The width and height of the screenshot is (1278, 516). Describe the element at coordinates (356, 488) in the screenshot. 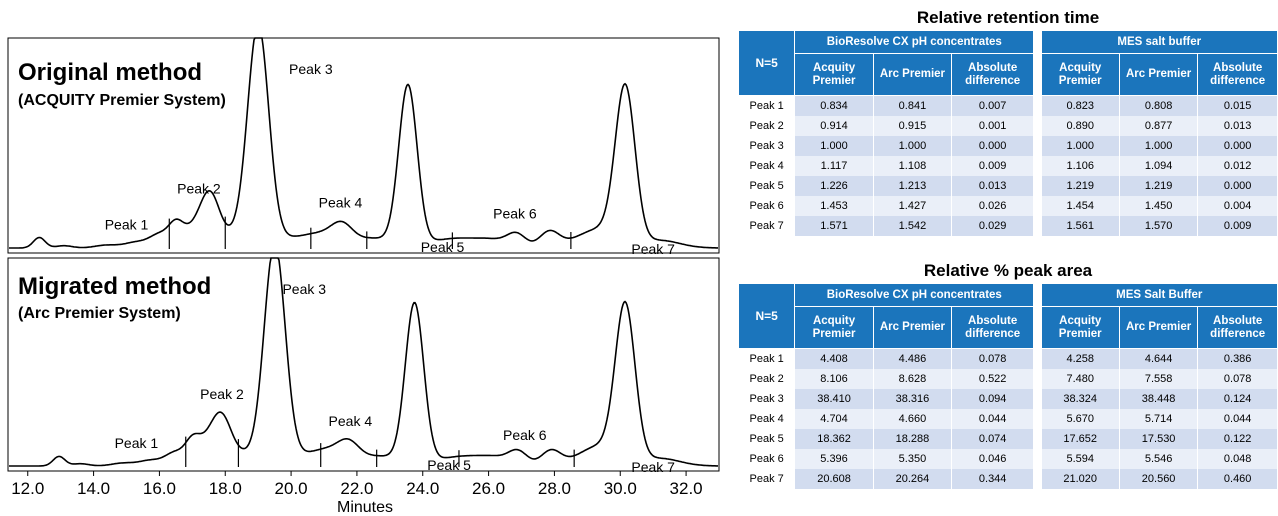

I see `x-tick-label: 22.0` at that location.